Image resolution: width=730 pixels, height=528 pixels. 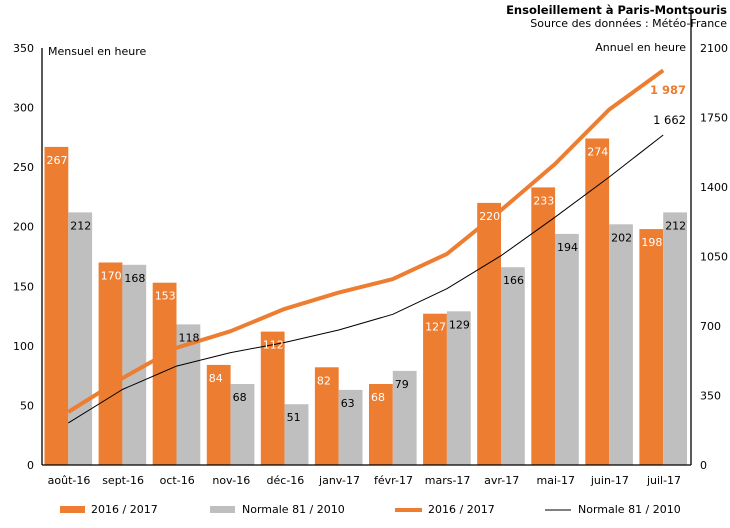 What do you see at coordinates (134, 278) in the screenshot?
I see `bar-label-normale-1: 168` at bounding box center [134, 278].